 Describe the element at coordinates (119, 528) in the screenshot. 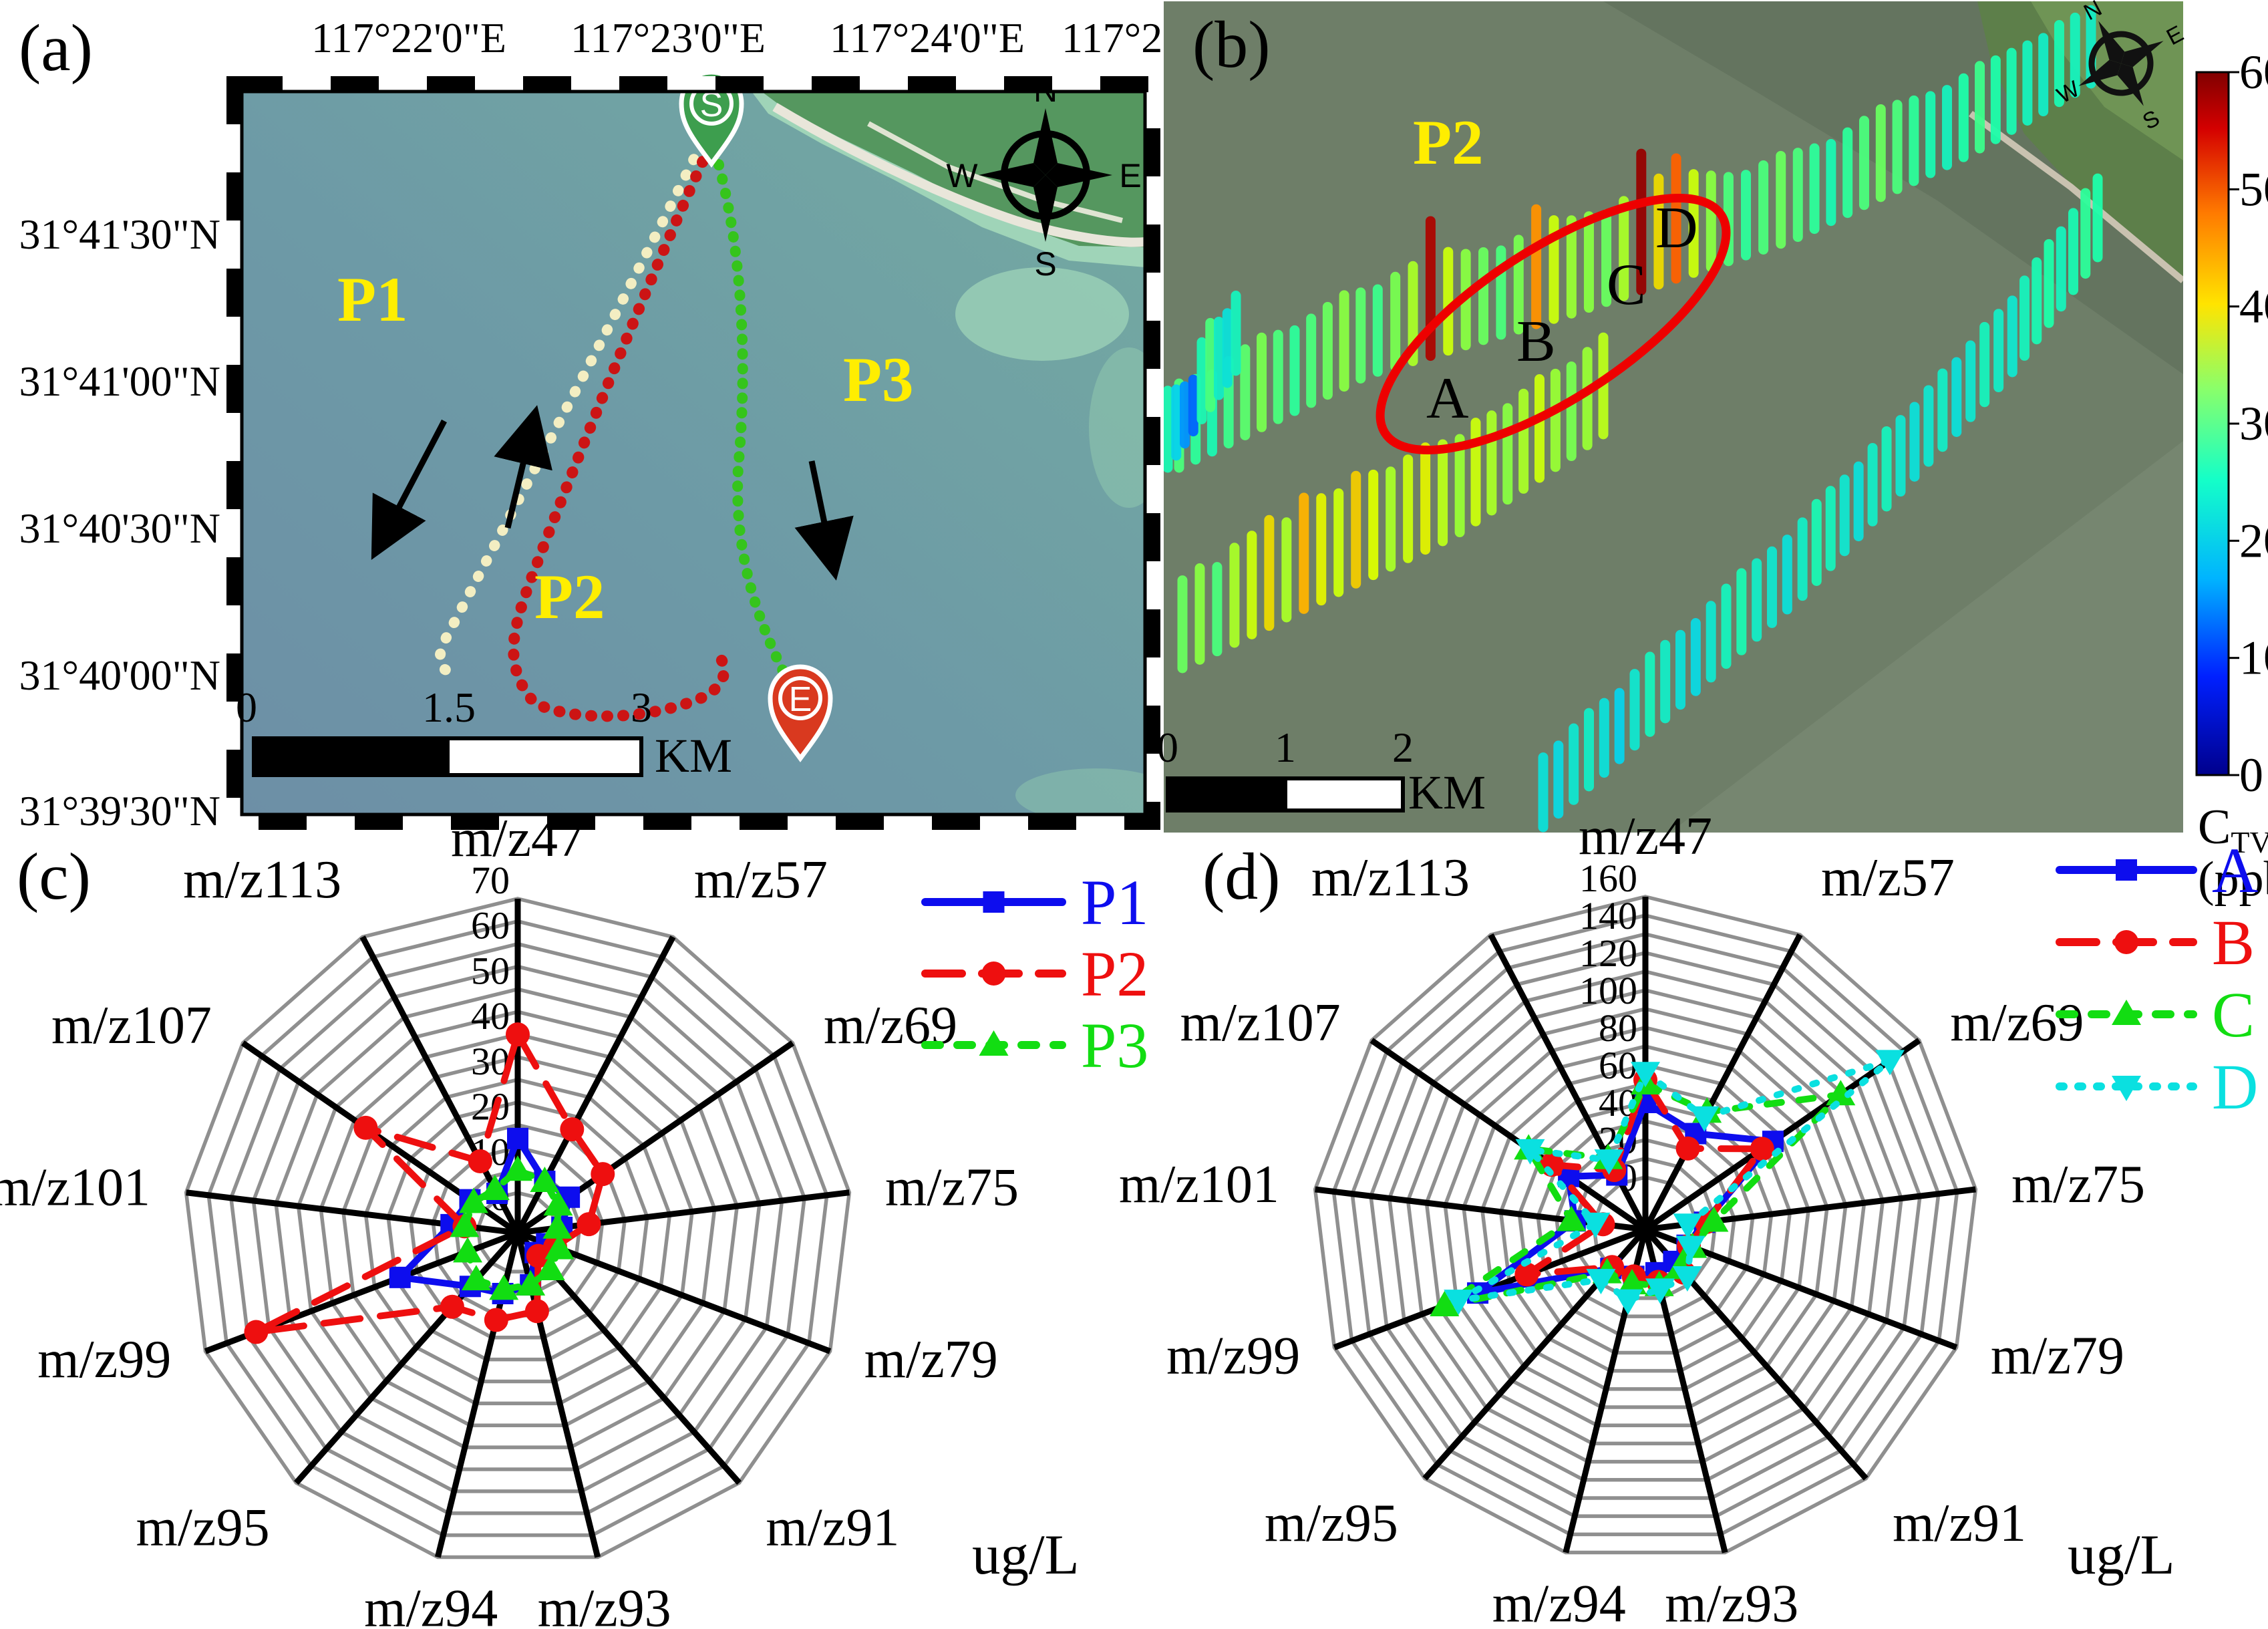

I see `lat-tick: 31°40'30"N` at that location.